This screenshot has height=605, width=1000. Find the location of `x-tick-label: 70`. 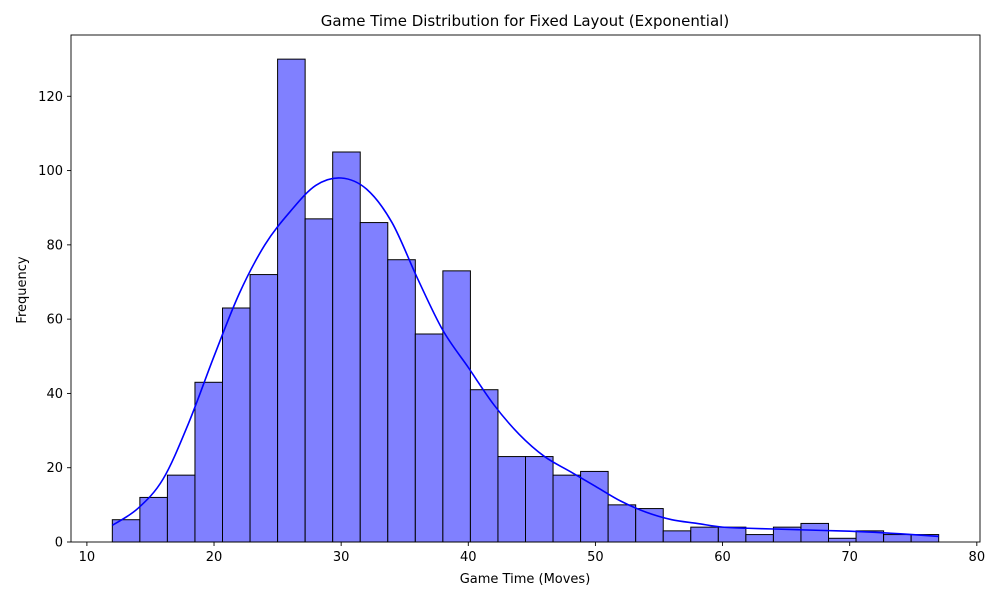

x-tick-label: 70 is located at coordinates (849, 557).